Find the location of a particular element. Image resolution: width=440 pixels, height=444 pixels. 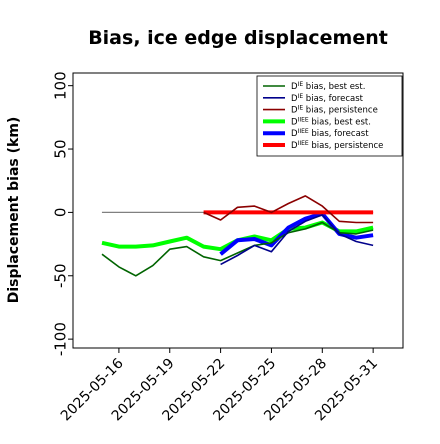

legend-box is located at coordinates (329, 116).